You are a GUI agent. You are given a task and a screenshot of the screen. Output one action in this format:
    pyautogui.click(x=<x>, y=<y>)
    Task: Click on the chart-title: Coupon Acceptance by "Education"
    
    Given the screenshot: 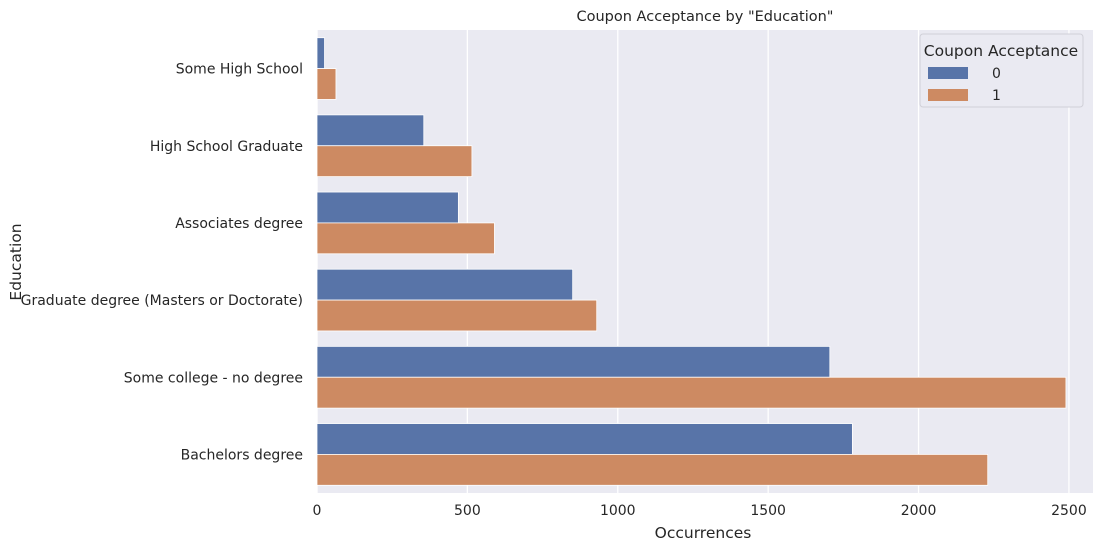 What is the action you would take?
    pyautogui.click(x=705, y=17)
    